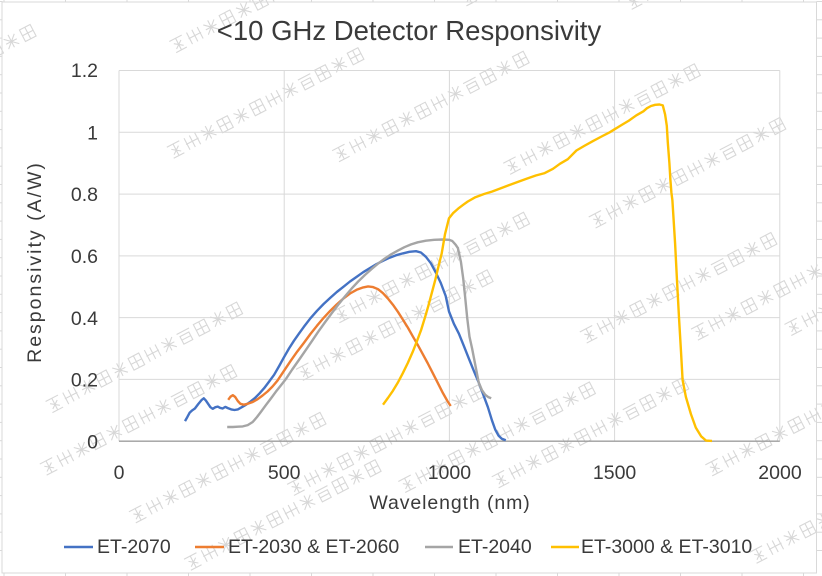  What do you see at coordinates (615, 473) in the screenshot?
I see `svg-text: 1500` at bounding box center [615, 473].